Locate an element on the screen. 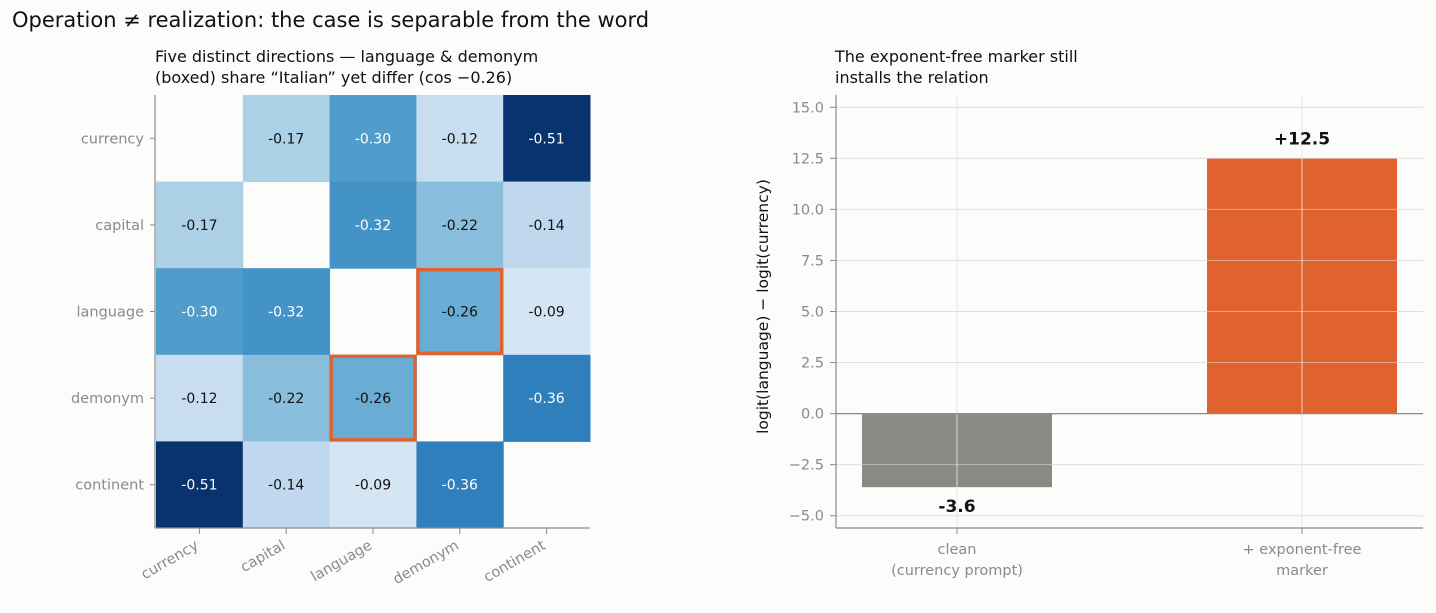 Image resolution: width=1436 pixels, height=613 pixels. heatmap-y-tick-label: demonym is located at coordinates (107, 399).